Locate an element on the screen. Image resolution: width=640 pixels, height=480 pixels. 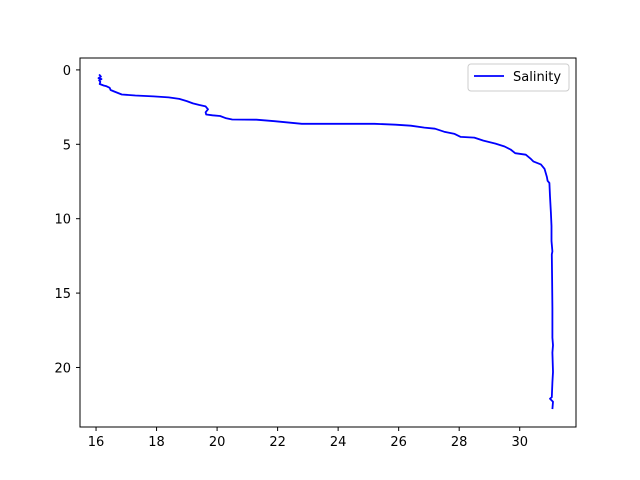
x-tick-label: 22 is located at coordinates (277, 442).